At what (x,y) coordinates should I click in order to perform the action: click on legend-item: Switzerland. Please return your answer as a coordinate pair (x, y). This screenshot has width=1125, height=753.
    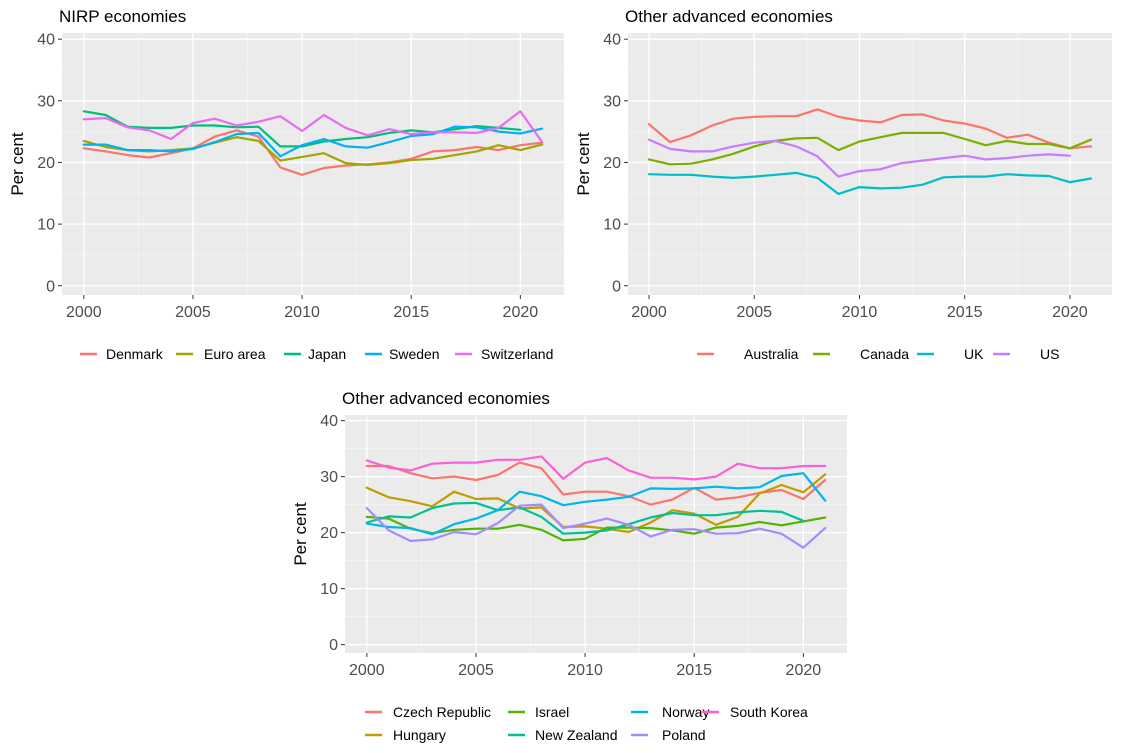
    Looking at the image, I should click on (504, 354).